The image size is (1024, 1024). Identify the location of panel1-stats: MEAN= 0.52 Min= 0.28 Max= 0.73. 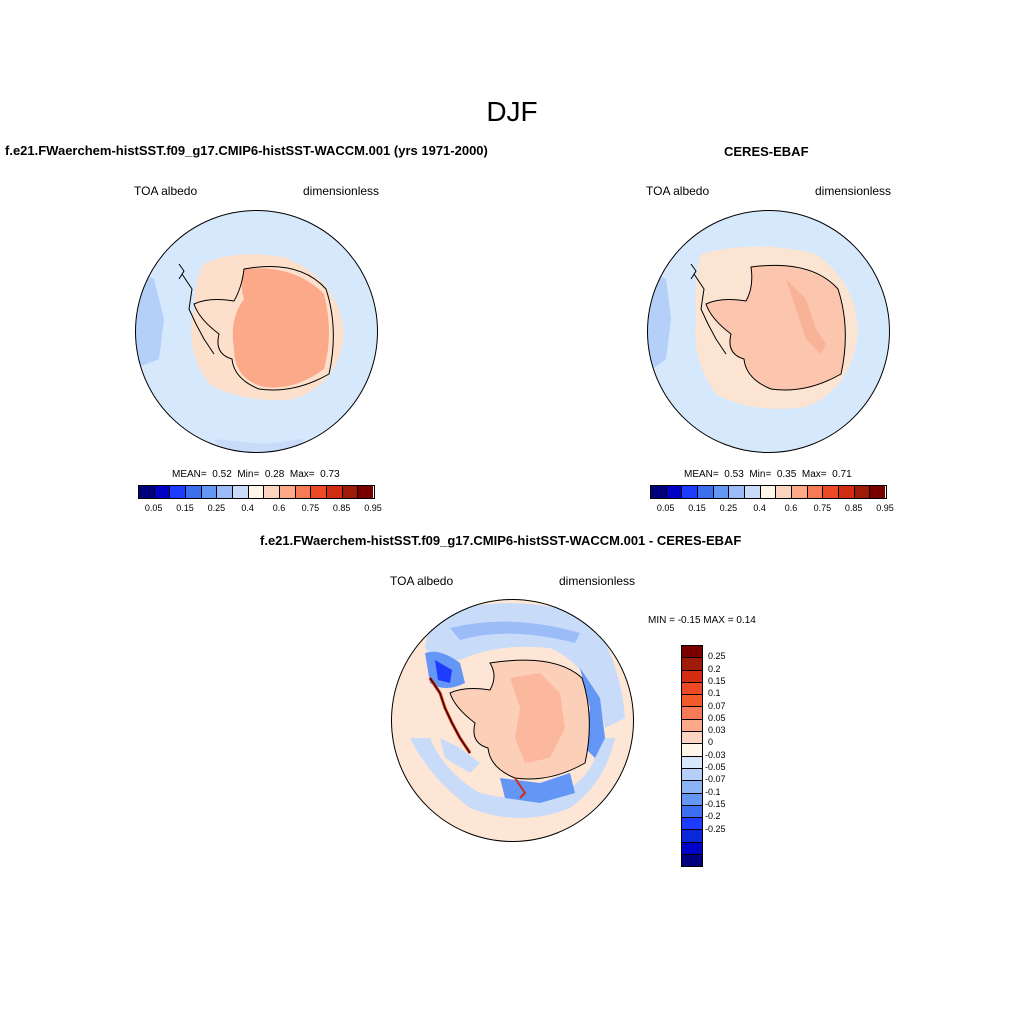
(256, 474).